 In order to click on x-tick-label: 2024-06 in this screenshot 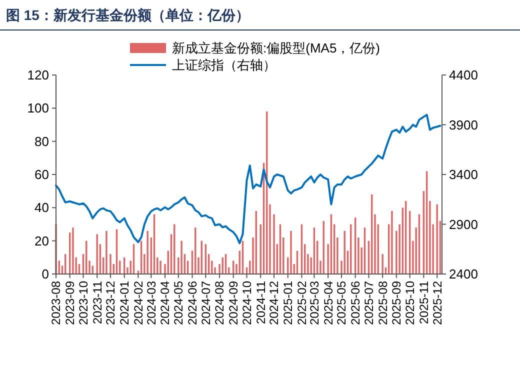, I will do `click(192, 303)`.